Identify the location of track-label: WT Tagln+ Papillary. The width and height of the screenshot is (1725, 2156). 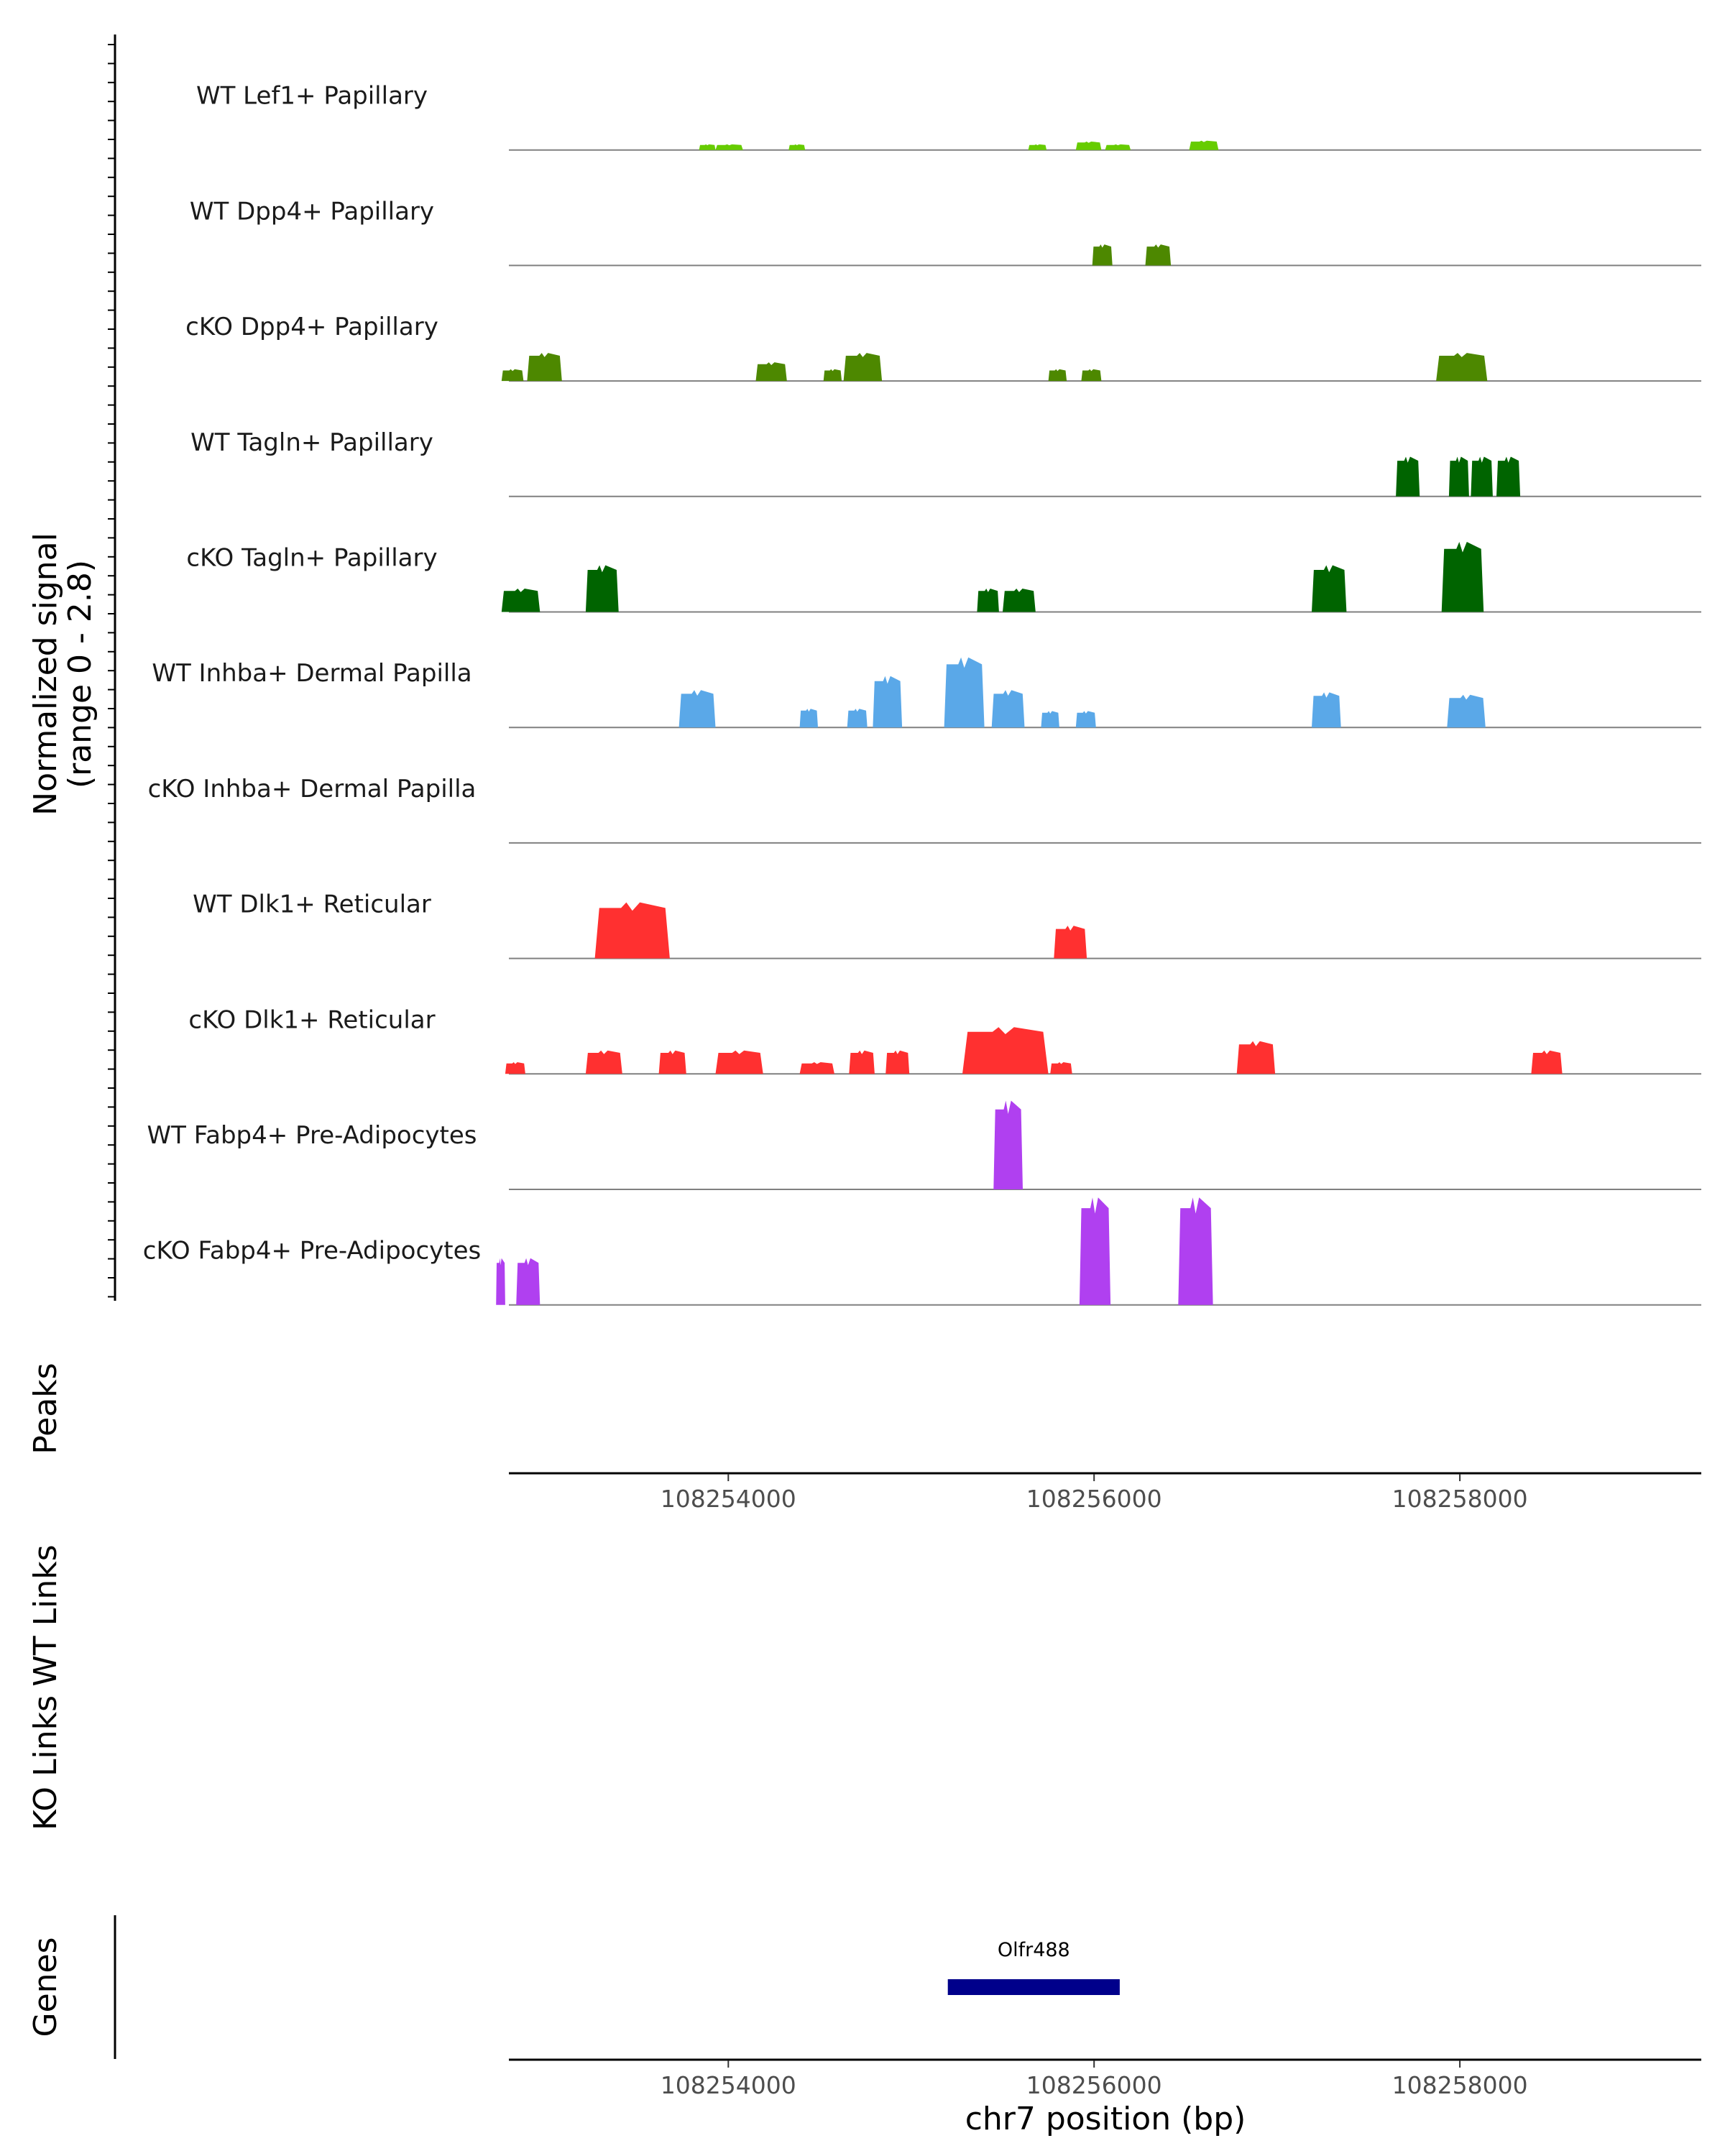
(311, 442).